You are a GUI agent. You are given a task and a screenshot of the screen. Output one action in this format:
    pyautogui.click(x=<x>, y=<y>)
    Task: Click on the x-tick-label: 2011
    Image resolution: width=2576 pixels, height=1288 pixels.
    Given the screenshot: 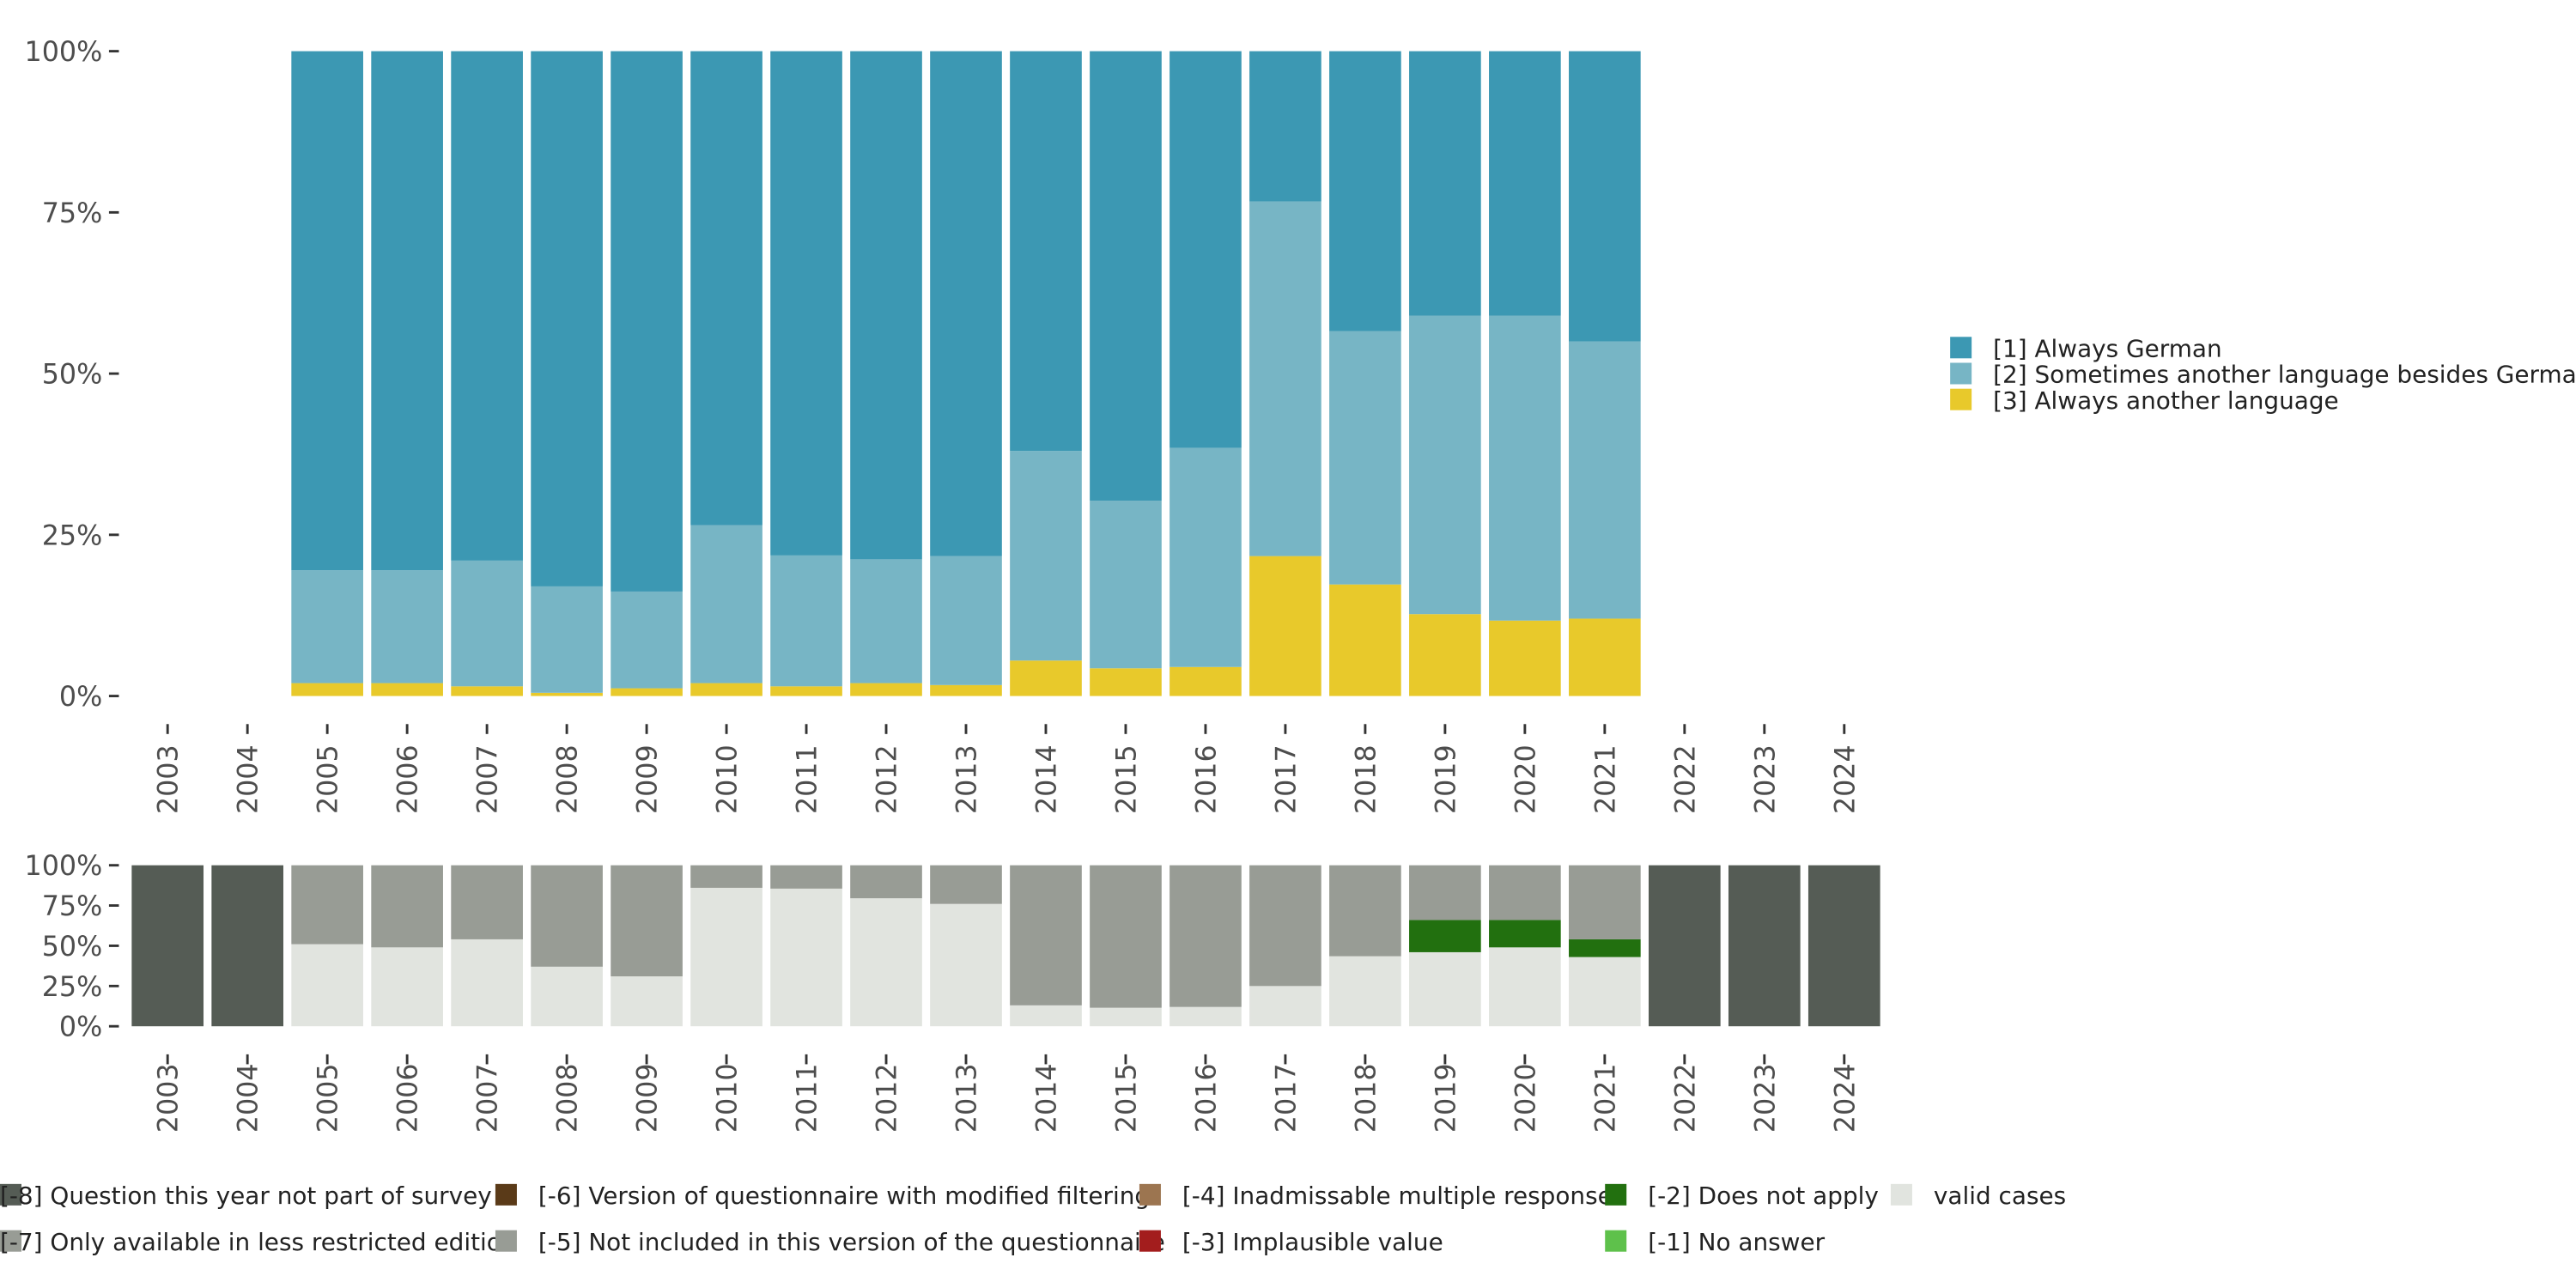 What is the action you would take?
    pyautogui.click(x=808, y=779)
    